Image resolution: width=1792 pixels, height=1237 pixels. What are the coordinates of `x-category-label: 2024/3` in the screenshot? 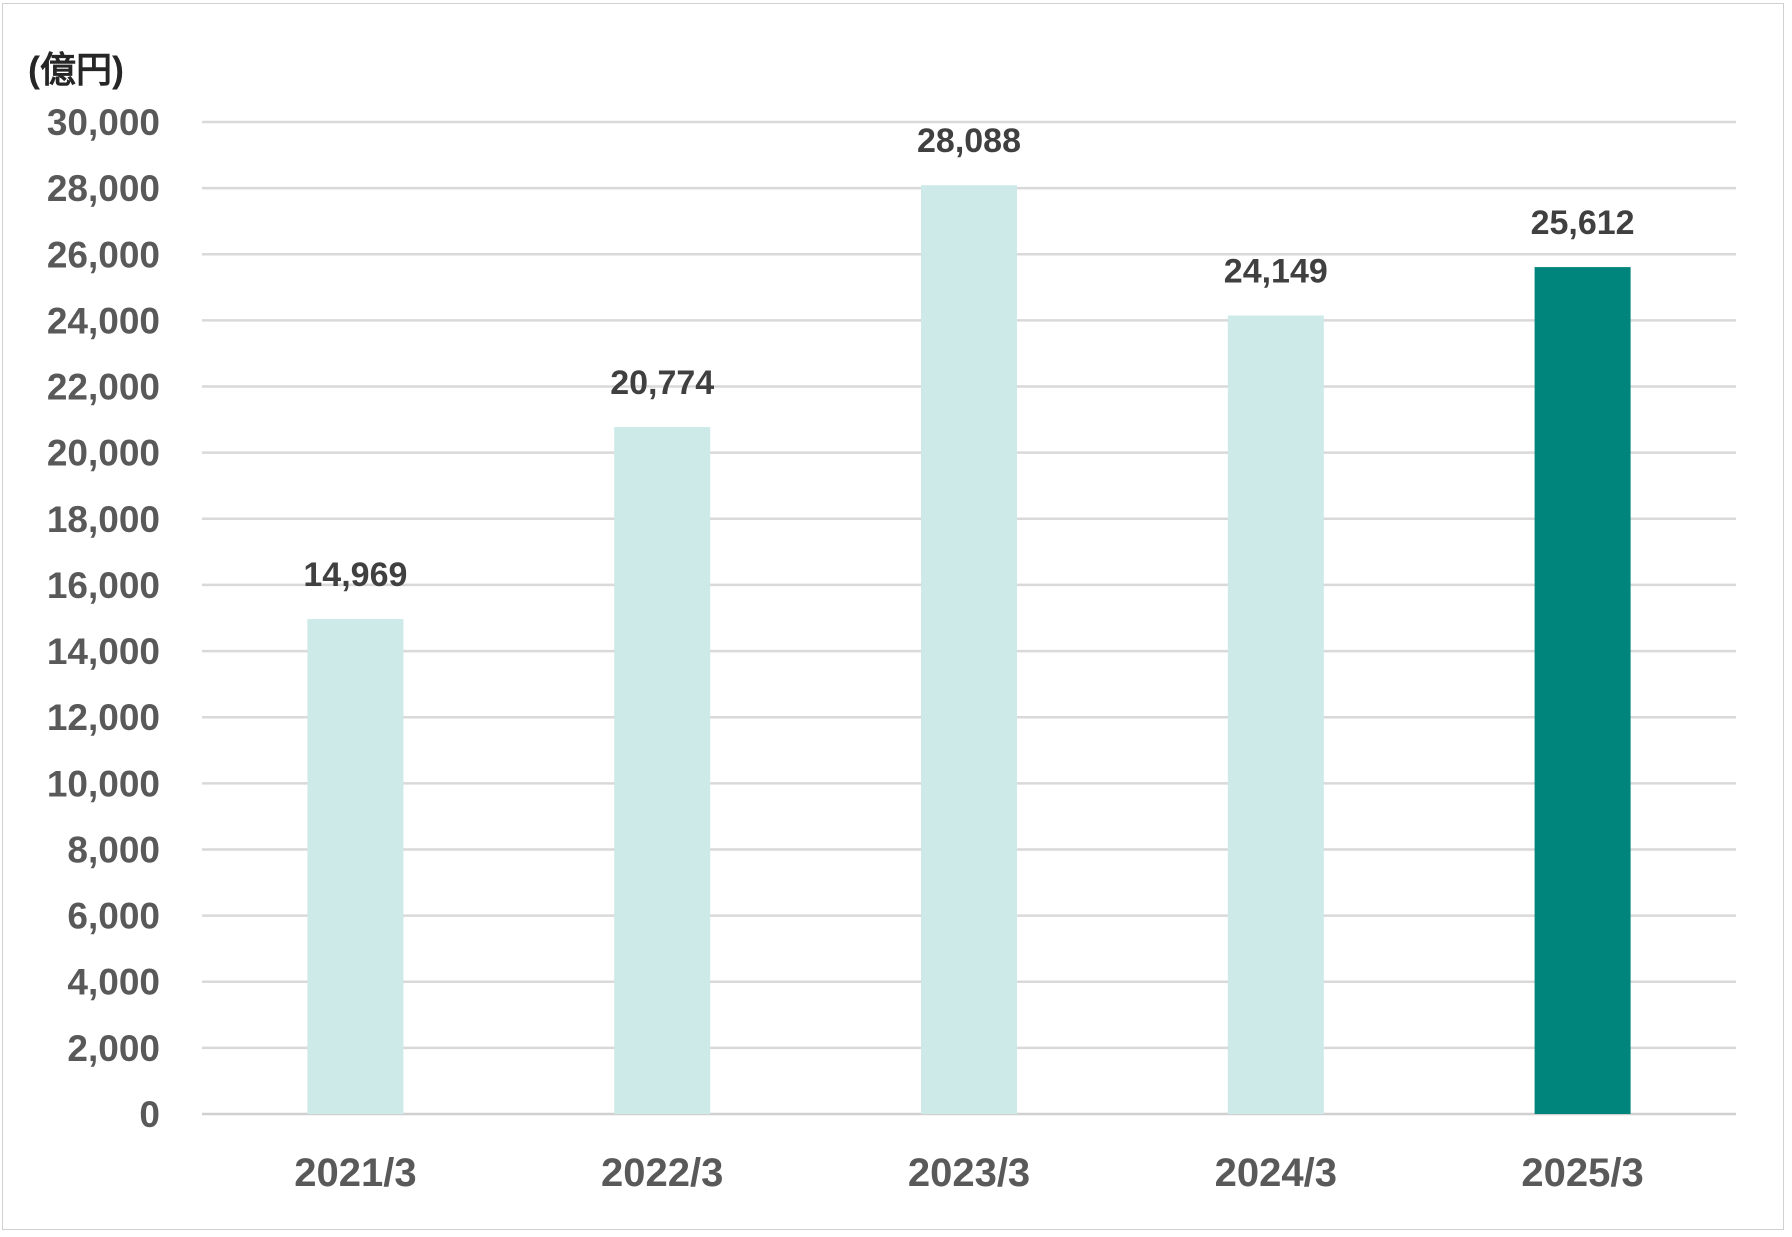 It's located at (1276, 1173).